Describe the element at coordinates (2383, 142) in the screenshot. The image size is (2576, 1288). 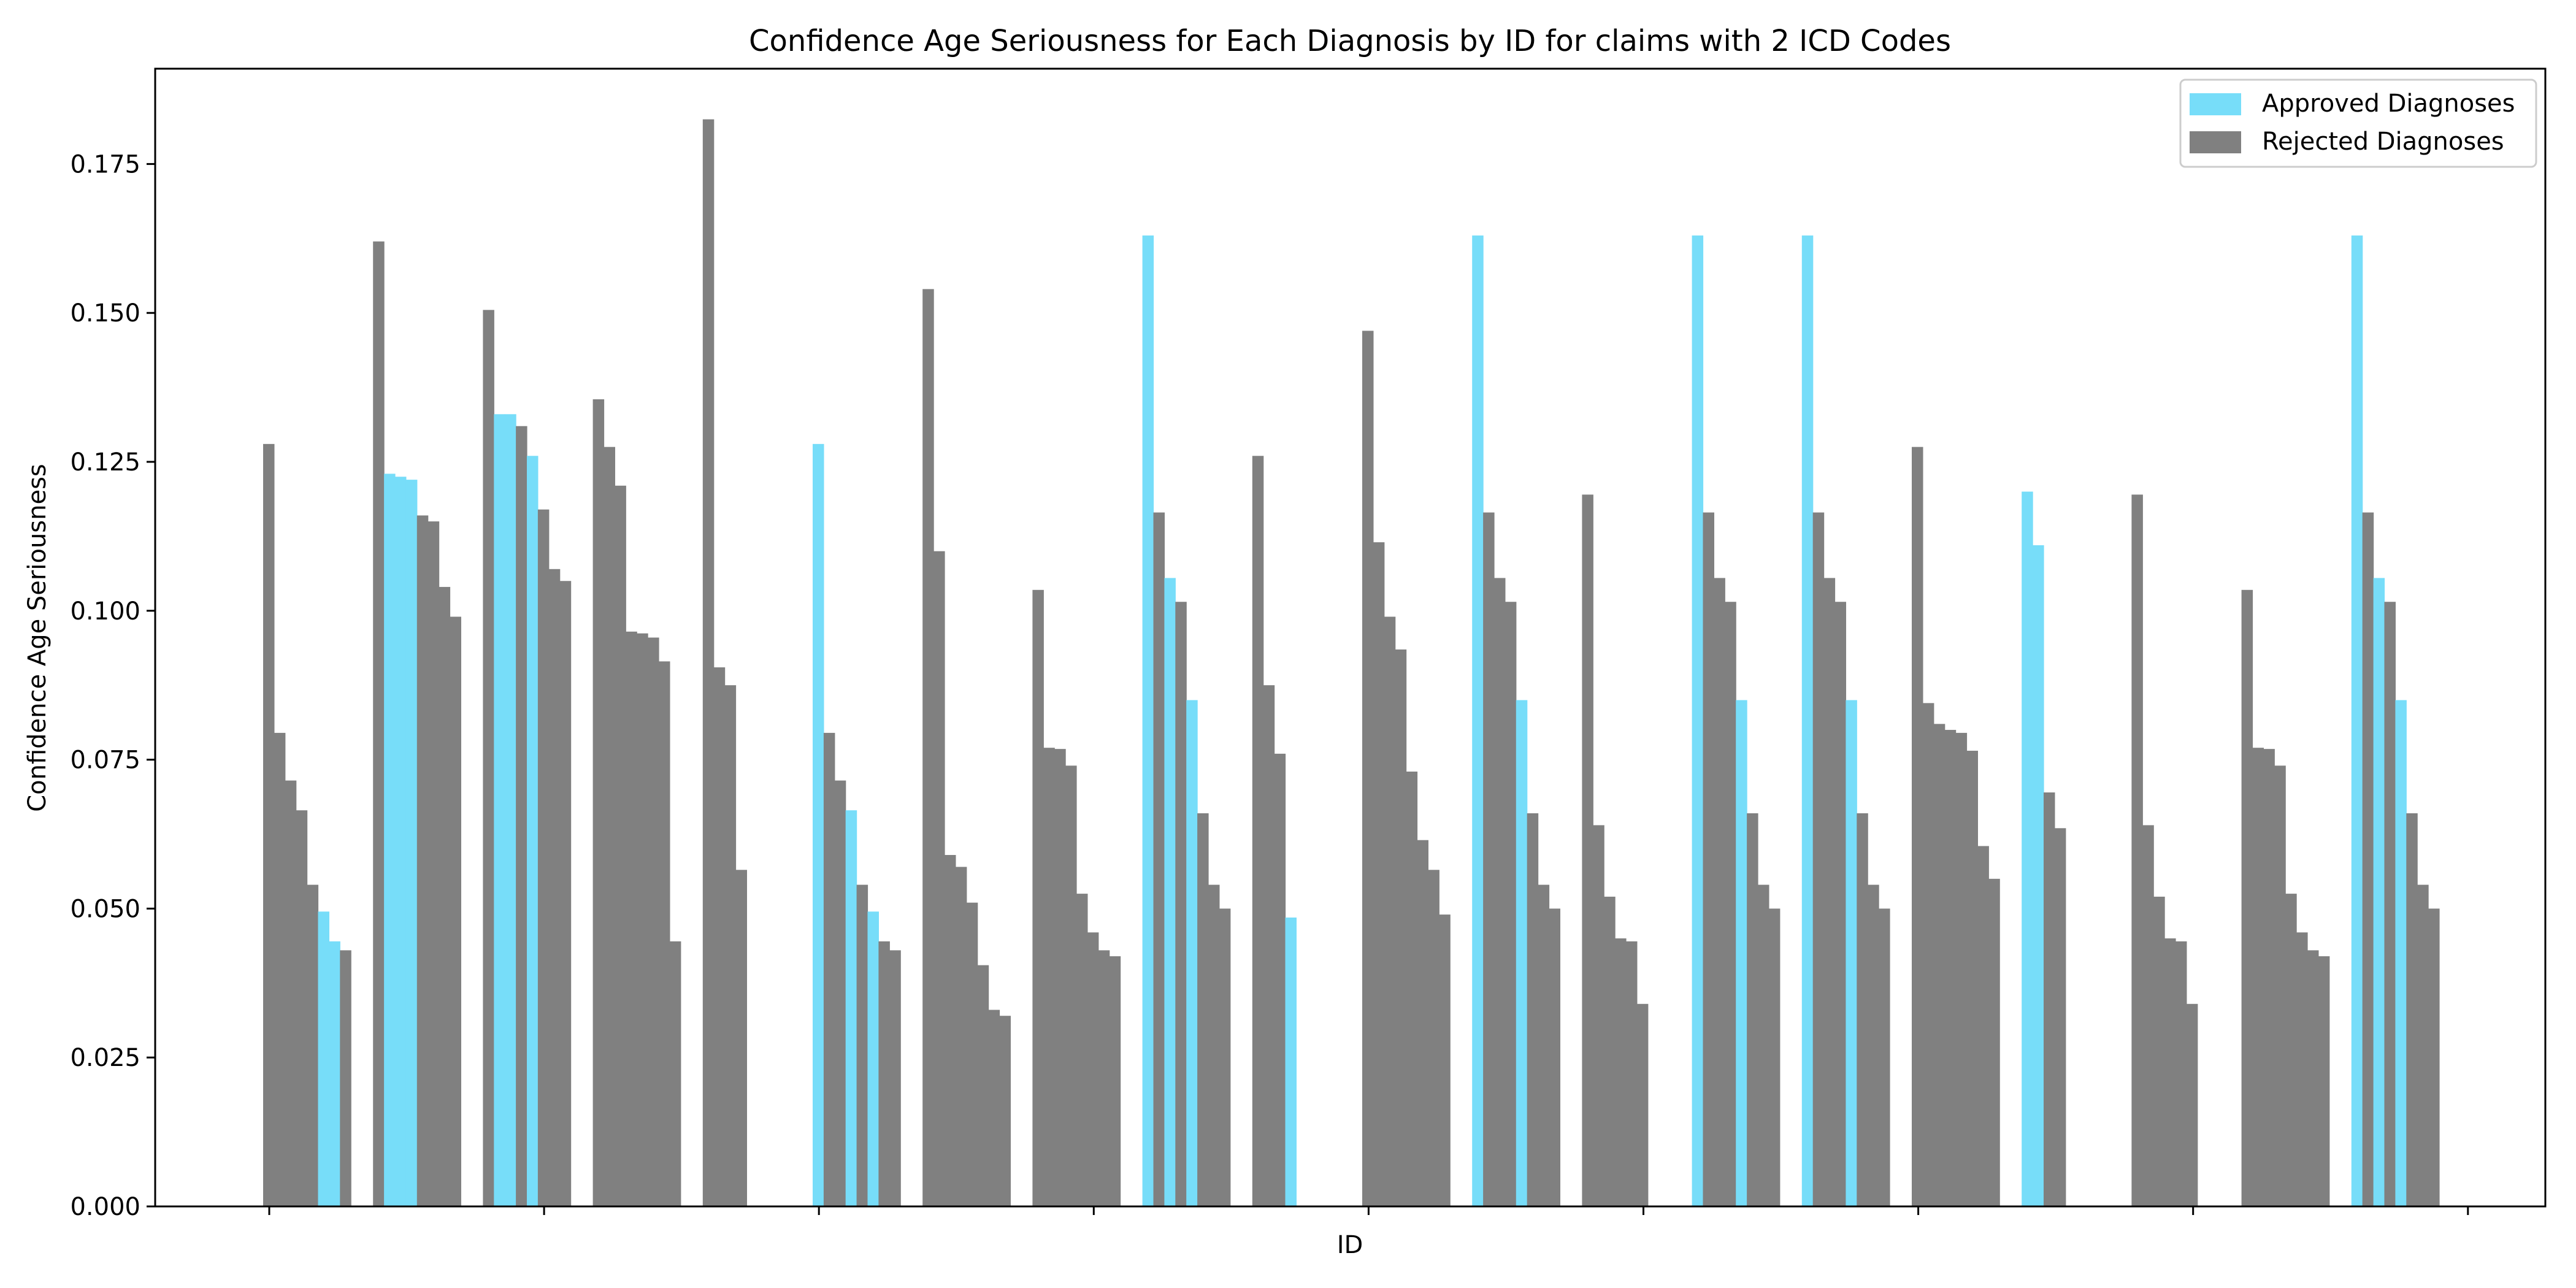
I see `legend-label-rejected: Rejected Diagnoses` at that location.